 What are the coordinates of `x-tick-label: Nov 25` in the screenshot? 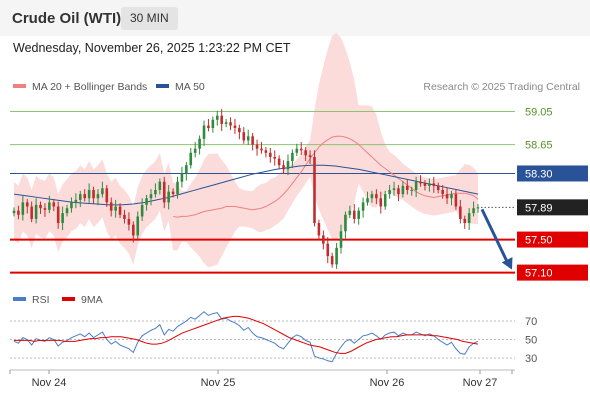 It's located at (218, 383).